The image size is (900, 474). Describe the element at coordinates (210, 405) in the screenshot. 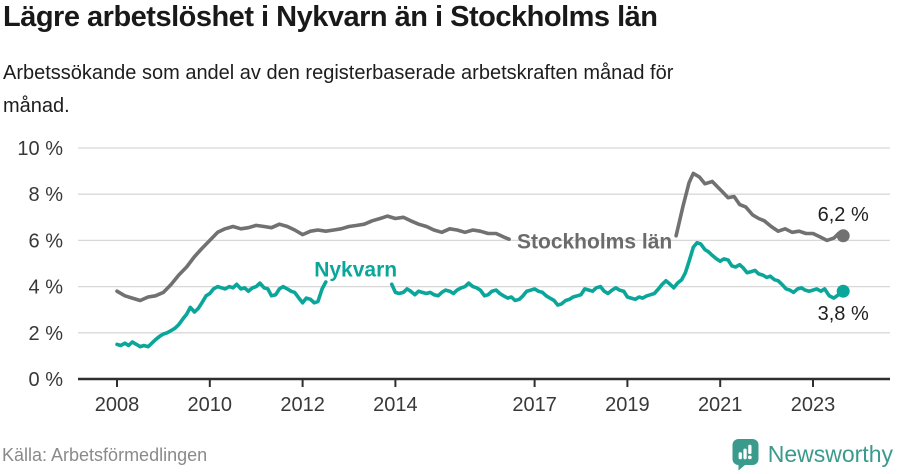

I see `x-tick-label: 2010` at that location.